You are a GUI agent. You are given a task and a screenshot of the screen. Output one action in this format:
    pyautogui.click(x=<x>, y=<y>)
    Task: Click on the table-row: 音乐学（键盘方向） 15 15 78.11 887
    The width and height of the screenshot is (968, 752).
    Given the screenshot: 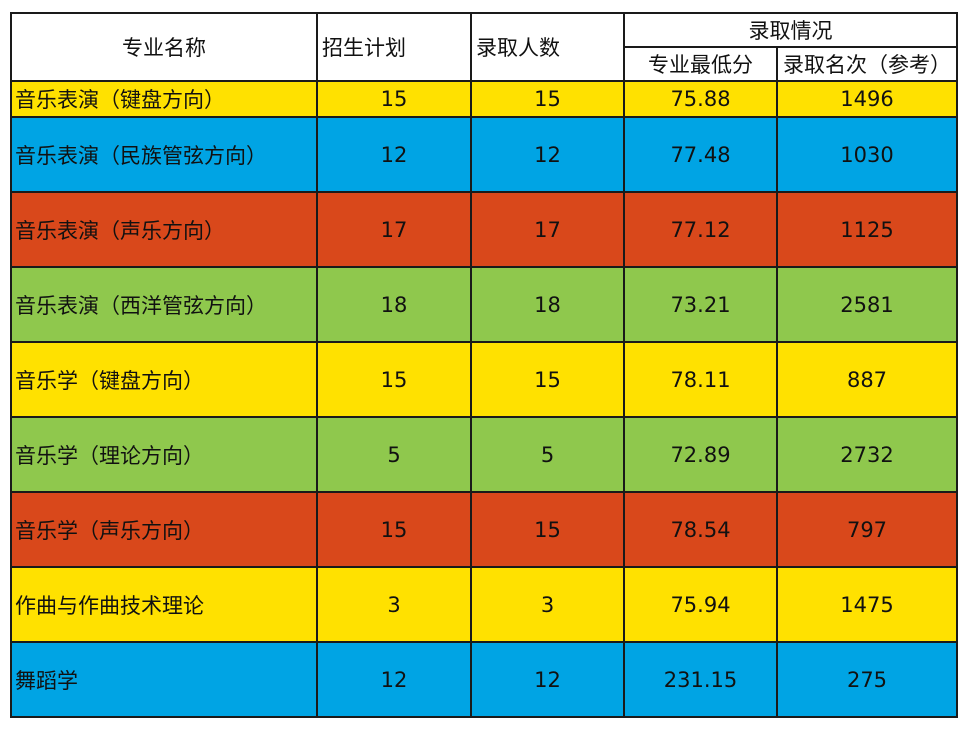 What is the action you would take?
    pyautogui.click(x=484, y=379)
    